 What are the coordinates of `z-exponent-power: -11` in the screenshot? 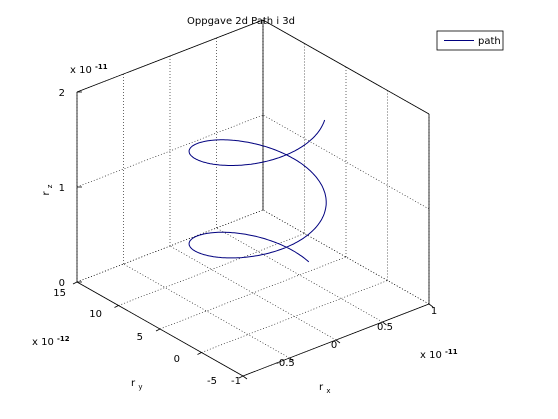 It's located at (101, 67).